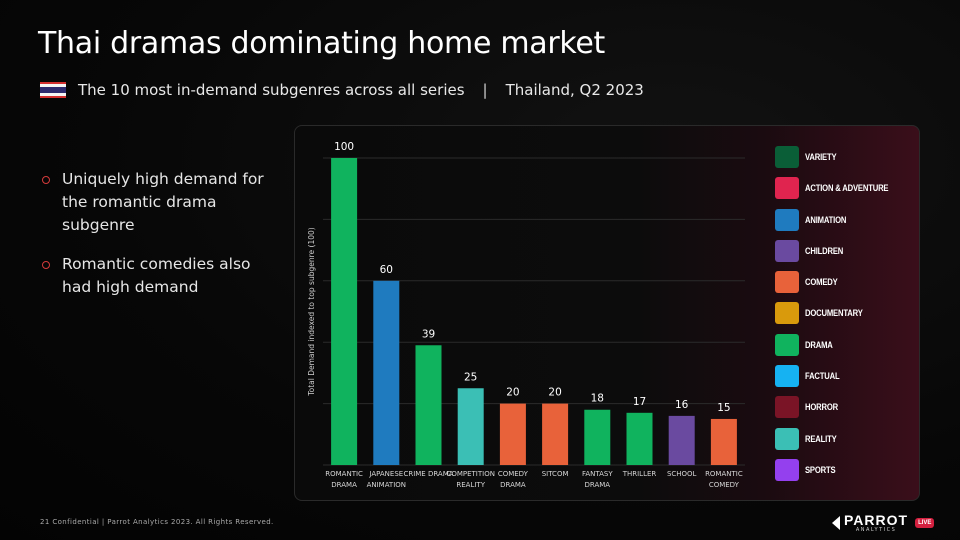  What do you see at coordinates (386, 270) in the screenshot?
I see `data-label: 60` at bounding box center [386, 270].